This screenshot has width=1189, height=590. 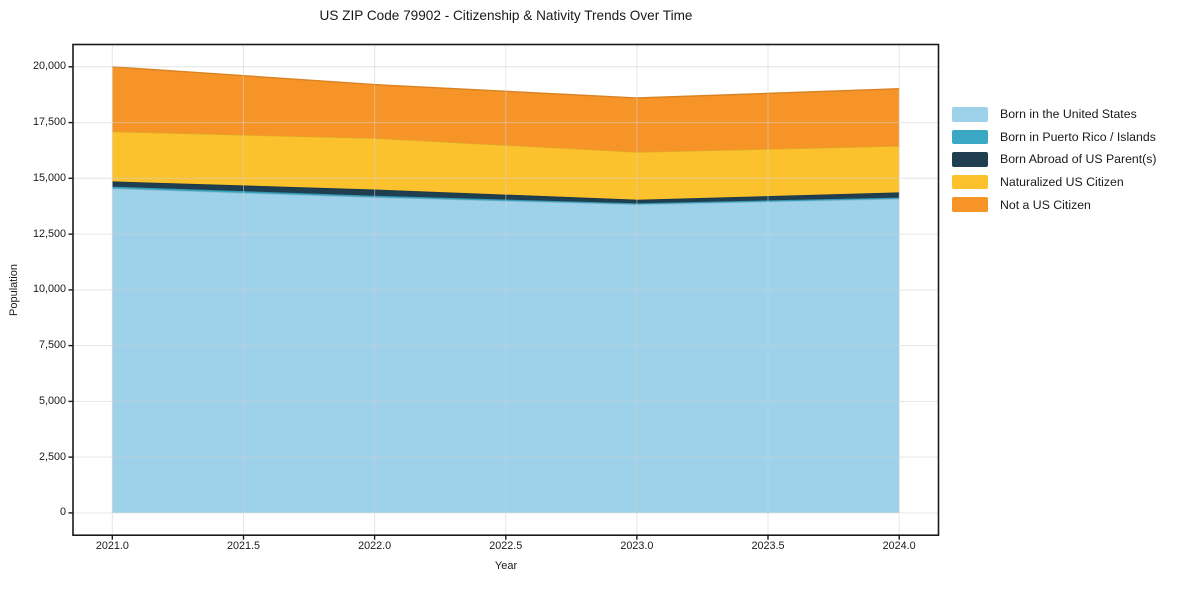 I want to click on x-tick-label: 2021.5, so click(x=243, y=546).